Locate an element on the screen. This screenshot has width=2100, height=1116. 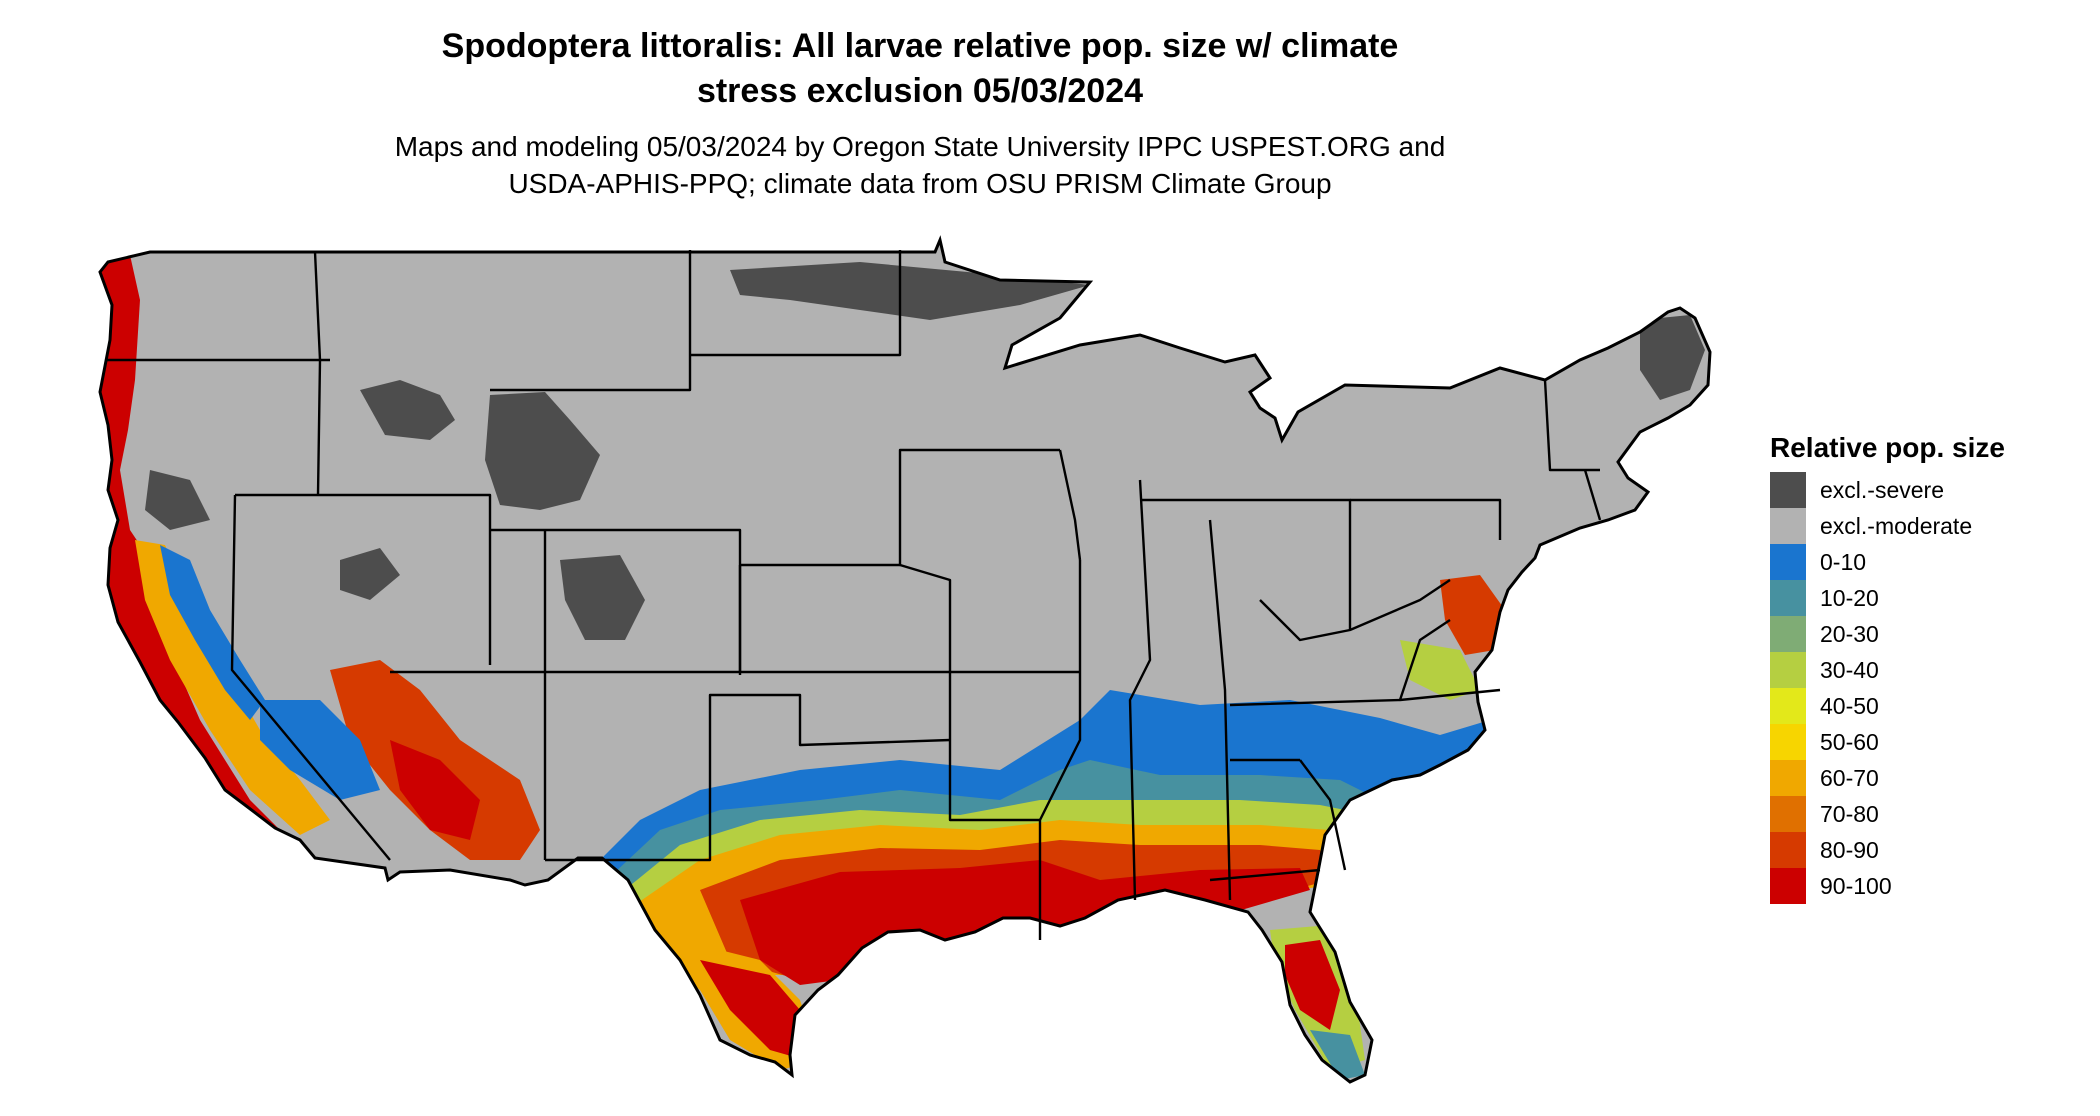
legend-label: 70-80 is located at coordinates (1849, 813).